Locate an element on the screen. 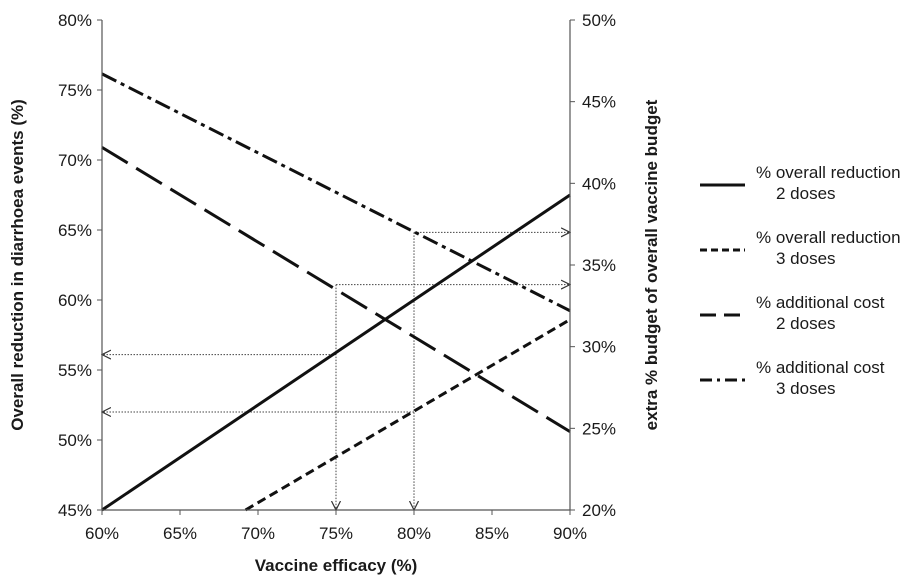 This screenshot has width=921, height=577. y-left-tick-label: 55% is located at coordinates (75, 370).